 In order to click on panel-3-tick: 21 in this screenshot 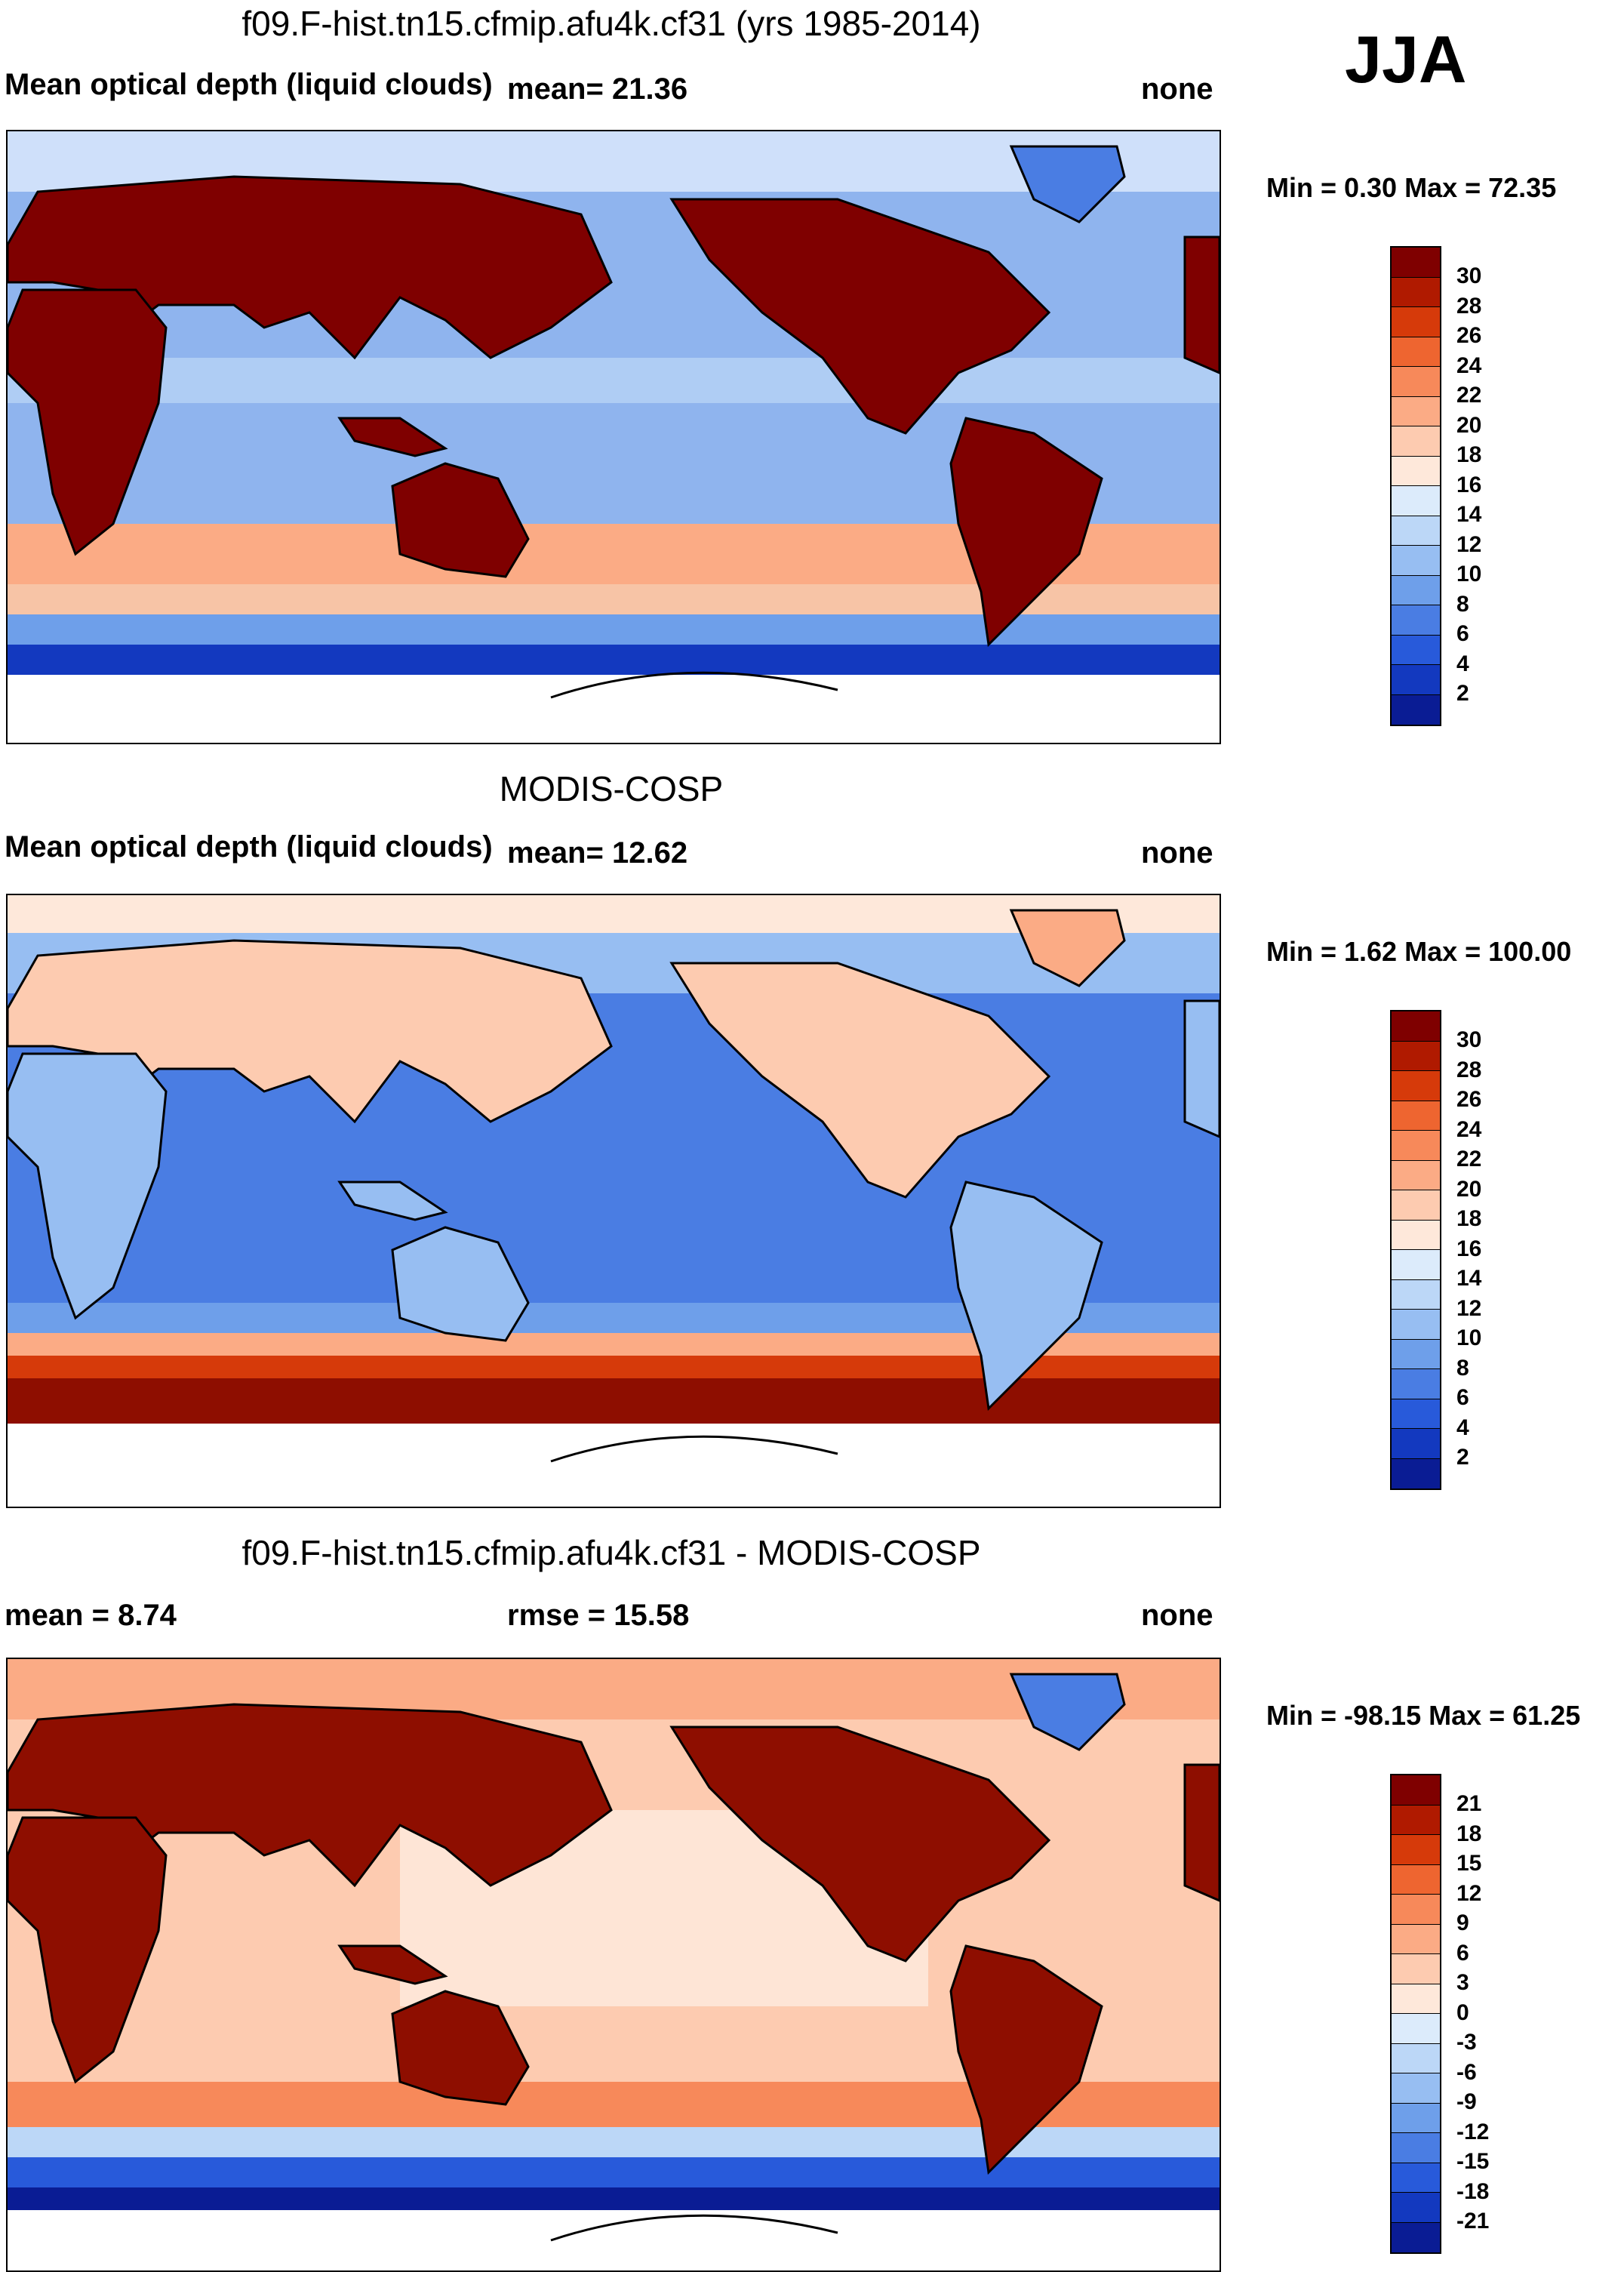, I will do `click(1469, 1803)`.